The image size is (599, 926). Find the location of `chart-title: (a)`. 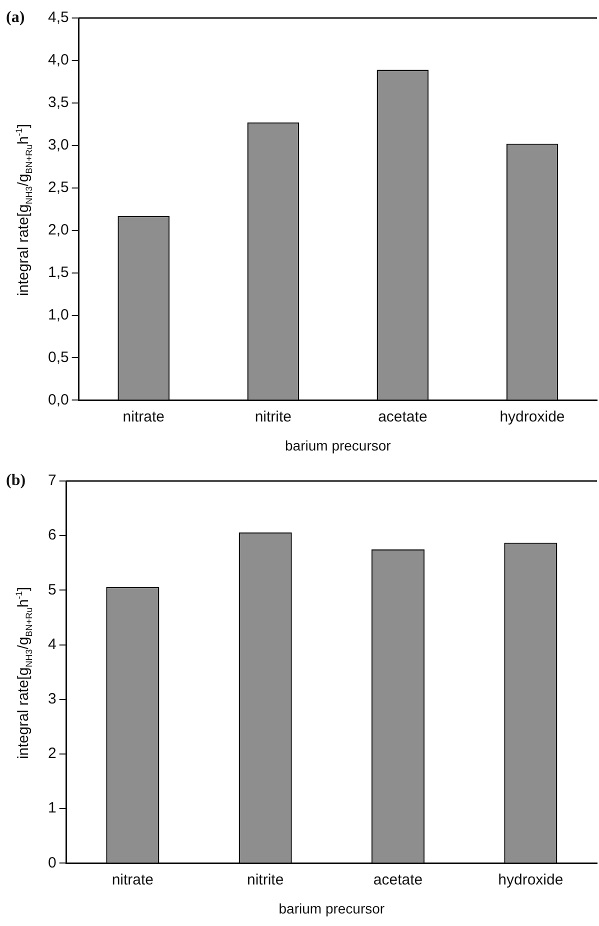

chart-title: (a) is located at coordinates (15, 17).